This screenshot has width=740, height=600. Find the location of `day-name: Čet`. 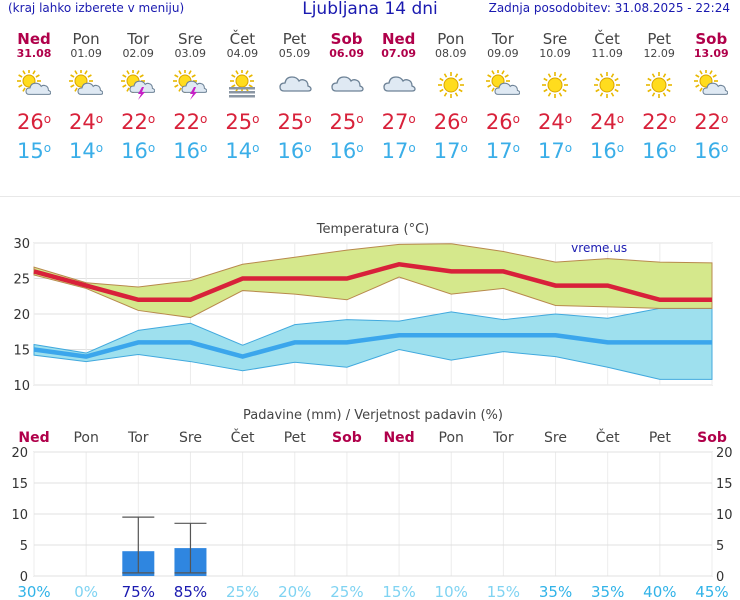

day-name: Čet is located at coordinates (607, 39).